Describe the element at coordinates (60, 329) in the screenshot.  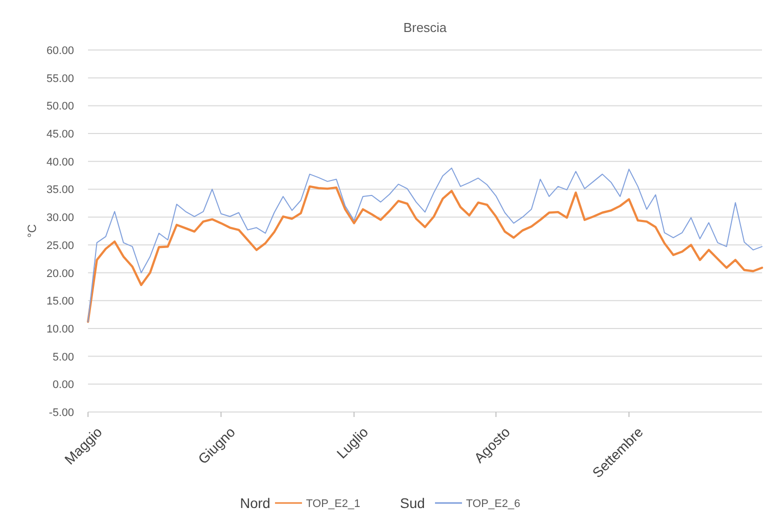
I see `y-tick-label: 10.00` at that location.